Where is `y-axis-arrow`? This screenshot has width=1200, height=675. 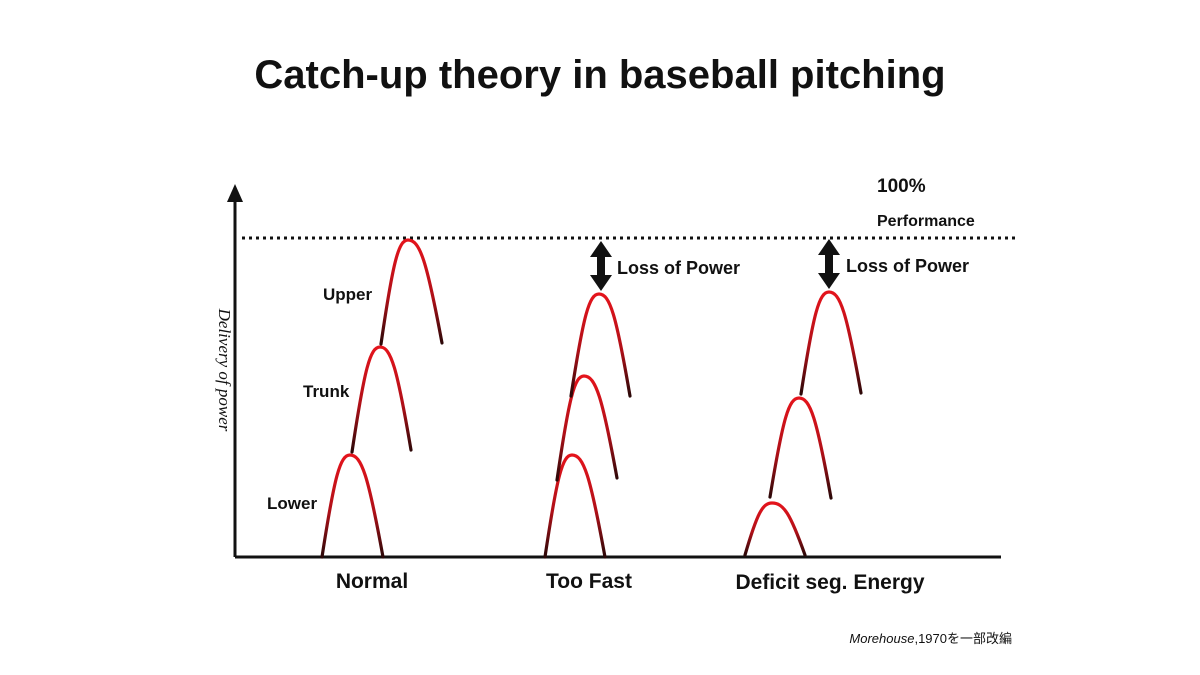
y-axis-arrow is located at coordinates (235, 193).